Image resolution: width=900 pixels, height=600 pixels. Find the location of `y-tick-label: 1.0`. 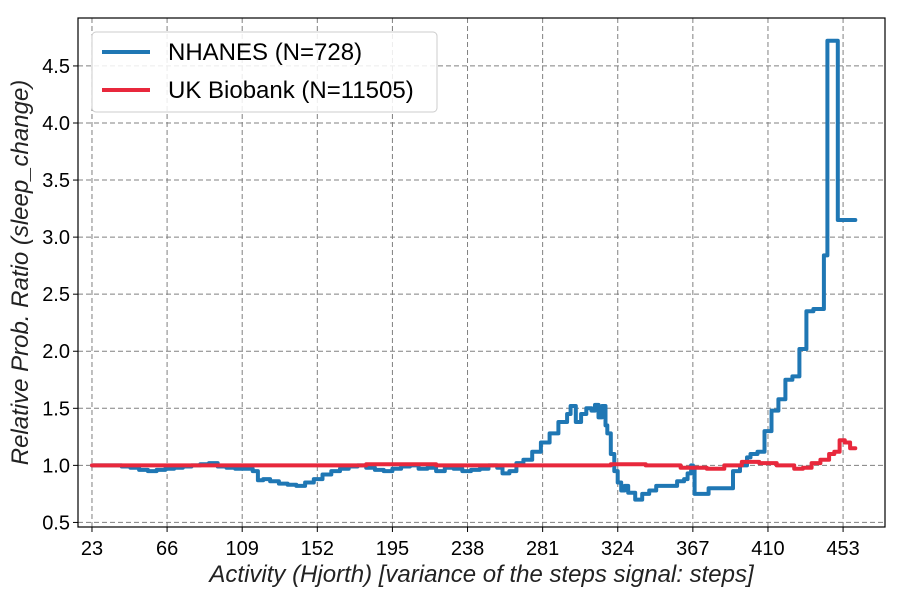

y-tick-label: 1.0 is located at coordinates (56, 466).